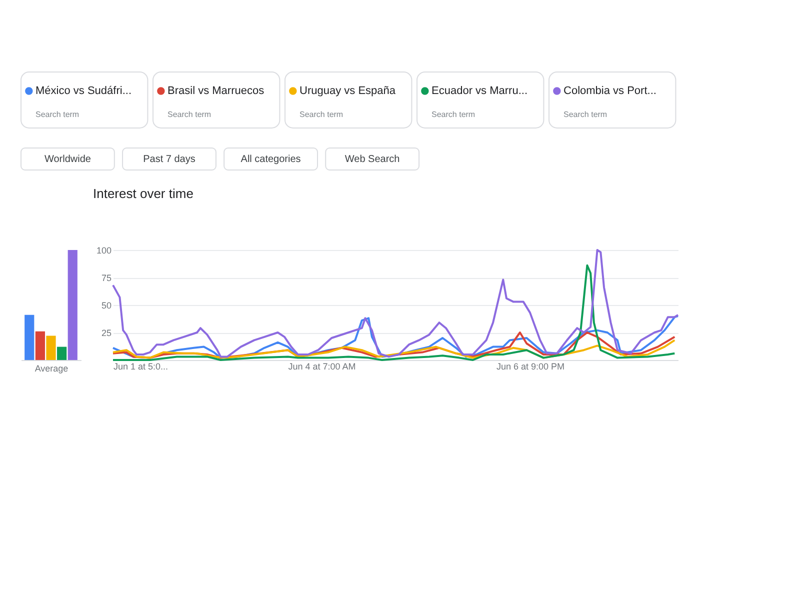 This screenshot has width=800, height=600. I want to click on text: All categories, so click(270, 159).